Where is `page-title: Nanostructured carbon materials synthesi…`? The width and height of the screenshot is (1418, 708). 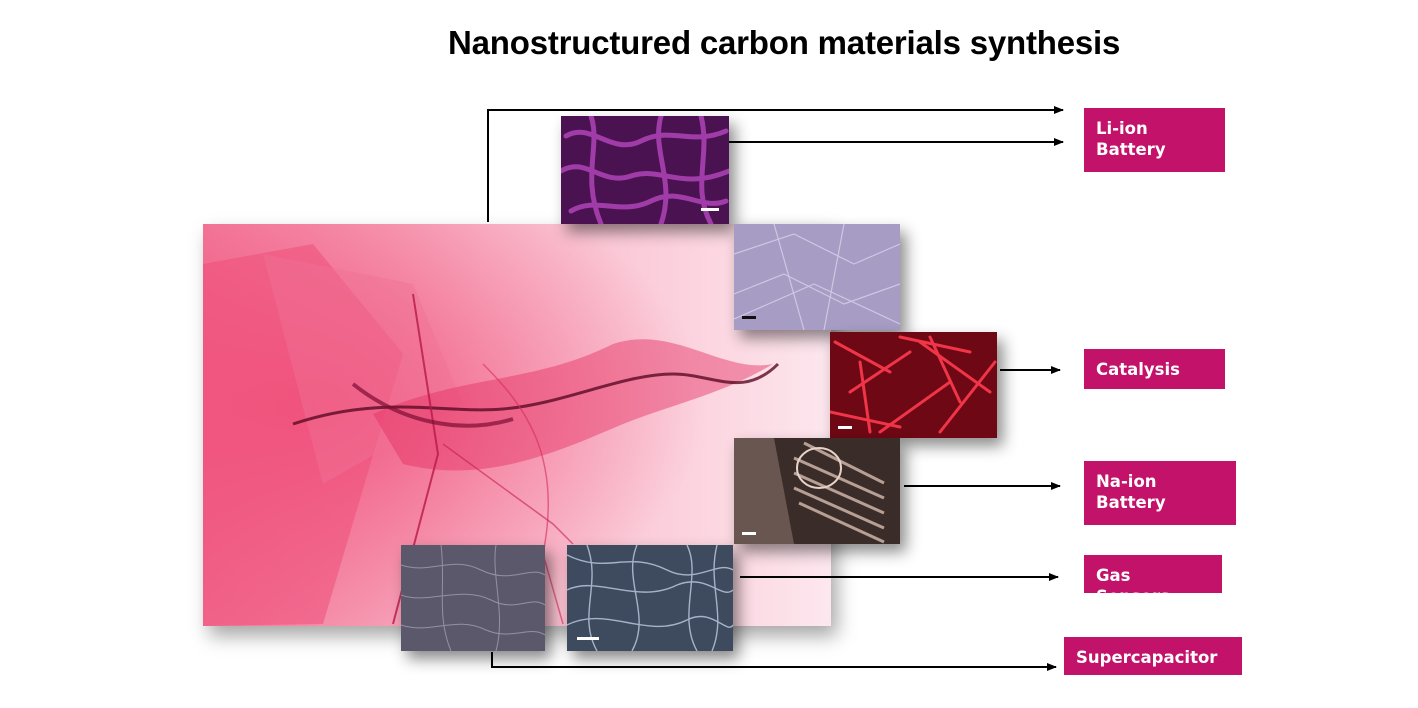 page-title: Nanostructured carbon materials synthesi… is located at coordinates (784, 42).